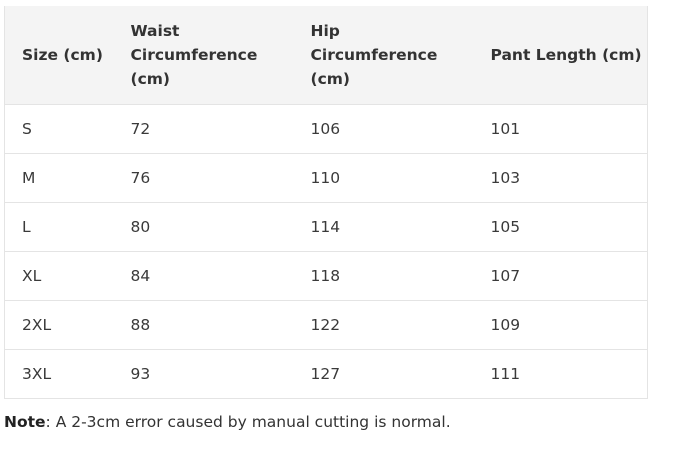  What do you see at coordinates (37, 324) in the screenshot?
I see `cell-size: 2XL` at bounding box center [37, 324].